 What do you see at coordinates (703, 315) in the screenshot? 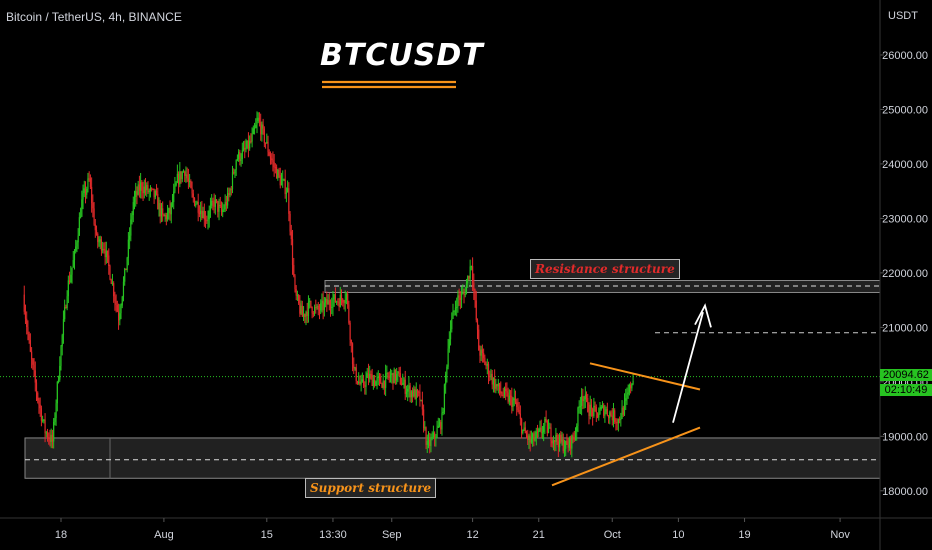
I see `bullish-arrow-head` at bounding box center [703, 315].